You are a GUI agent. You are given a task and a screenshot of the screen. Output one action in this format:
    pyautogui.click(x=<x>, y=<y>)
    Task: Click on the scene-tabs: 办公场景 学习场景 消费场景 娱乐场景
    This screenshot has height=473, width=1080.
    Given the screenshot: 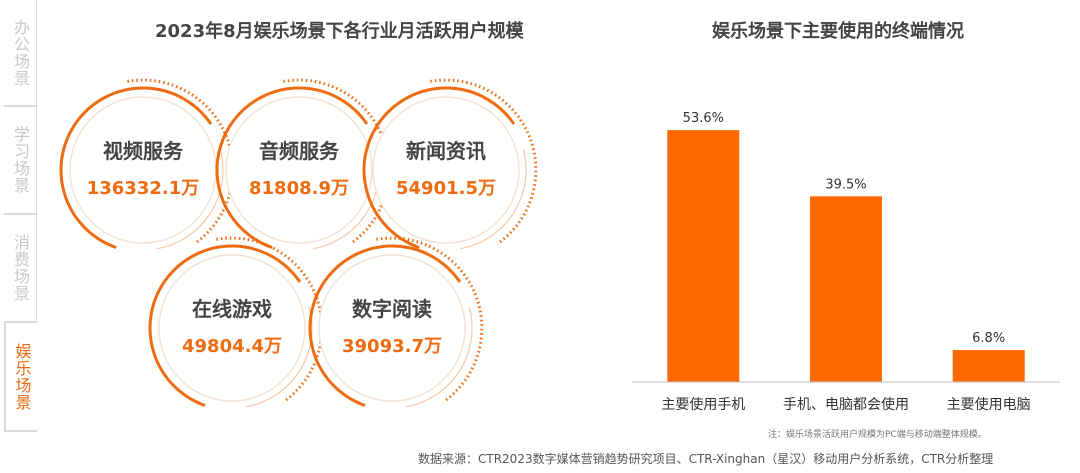 What is the action you would take?
    pyautogui.click(x=20, y=216)
    